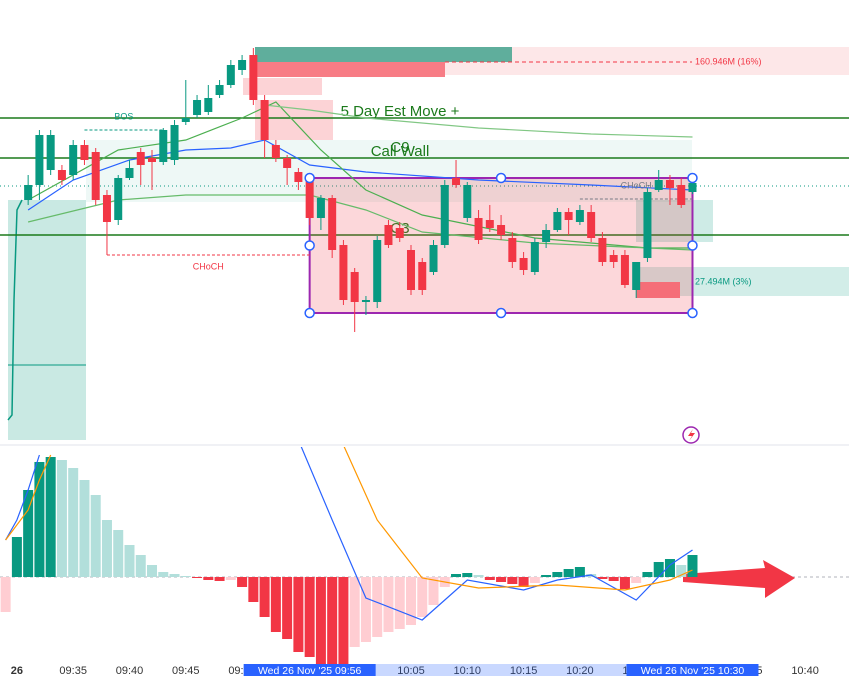  Describe the element at coordinates (501, 245) in the screenshot. I see `range-box` at that location.